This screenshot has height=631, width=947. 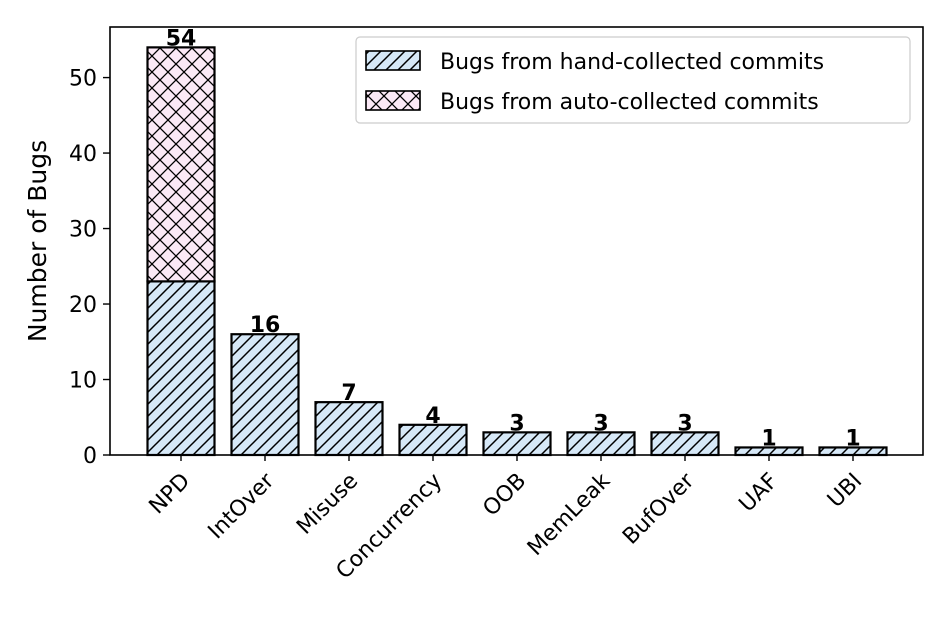 What do you see at coordinates (89, 268) in the screenshot?
I see `y-axis: 0 10 20 30 40 50` at bounding box center [89, 268].